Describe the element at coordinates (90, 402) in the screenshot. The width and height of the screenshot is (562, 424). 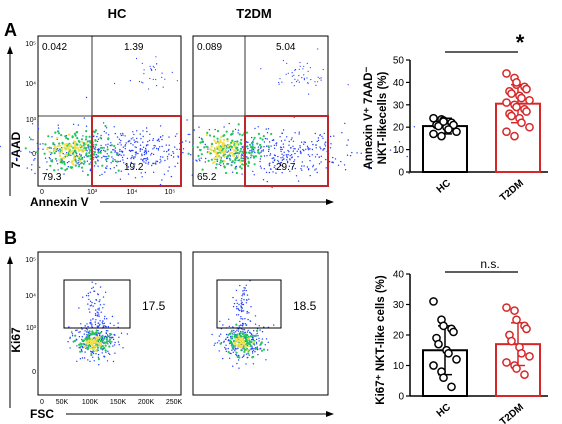
I see `panel-b-xtick-100k: 100K` at that location.